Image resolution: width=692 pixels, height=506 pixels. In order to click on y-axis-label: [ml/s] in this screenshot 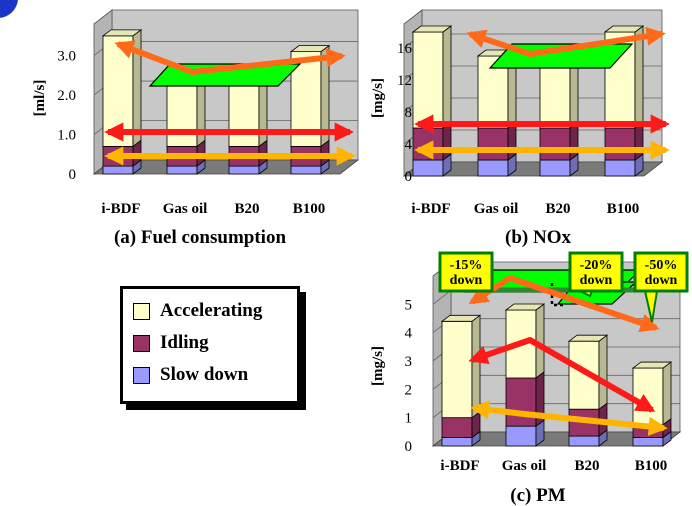, I will do `click(40, 98)`.